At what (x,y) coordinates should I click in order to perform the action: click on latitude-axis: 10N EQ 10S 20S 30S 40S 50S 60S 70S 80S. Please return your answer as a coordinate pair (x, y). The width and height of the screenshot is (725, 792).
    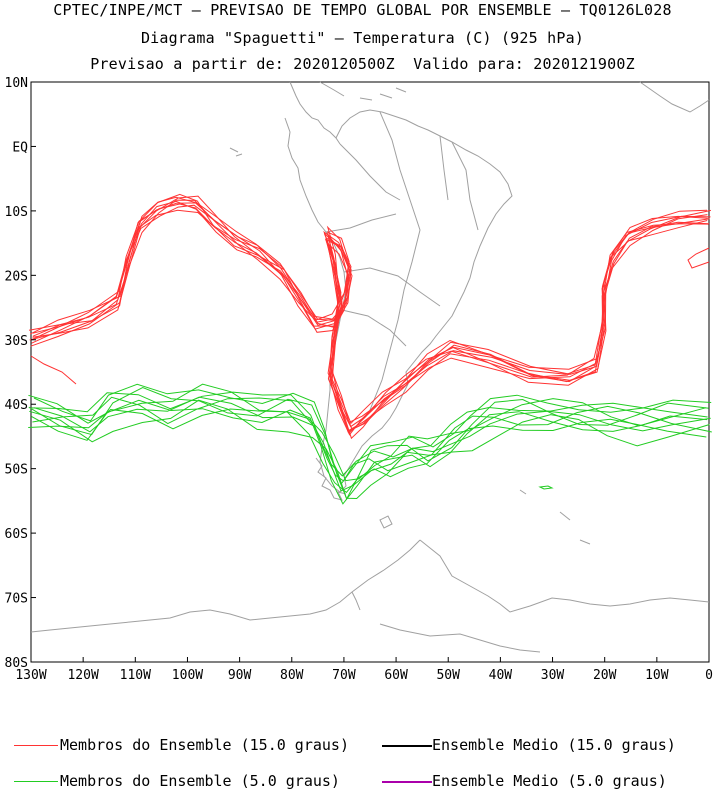
    Looking at the image, I should click on (20, 373).